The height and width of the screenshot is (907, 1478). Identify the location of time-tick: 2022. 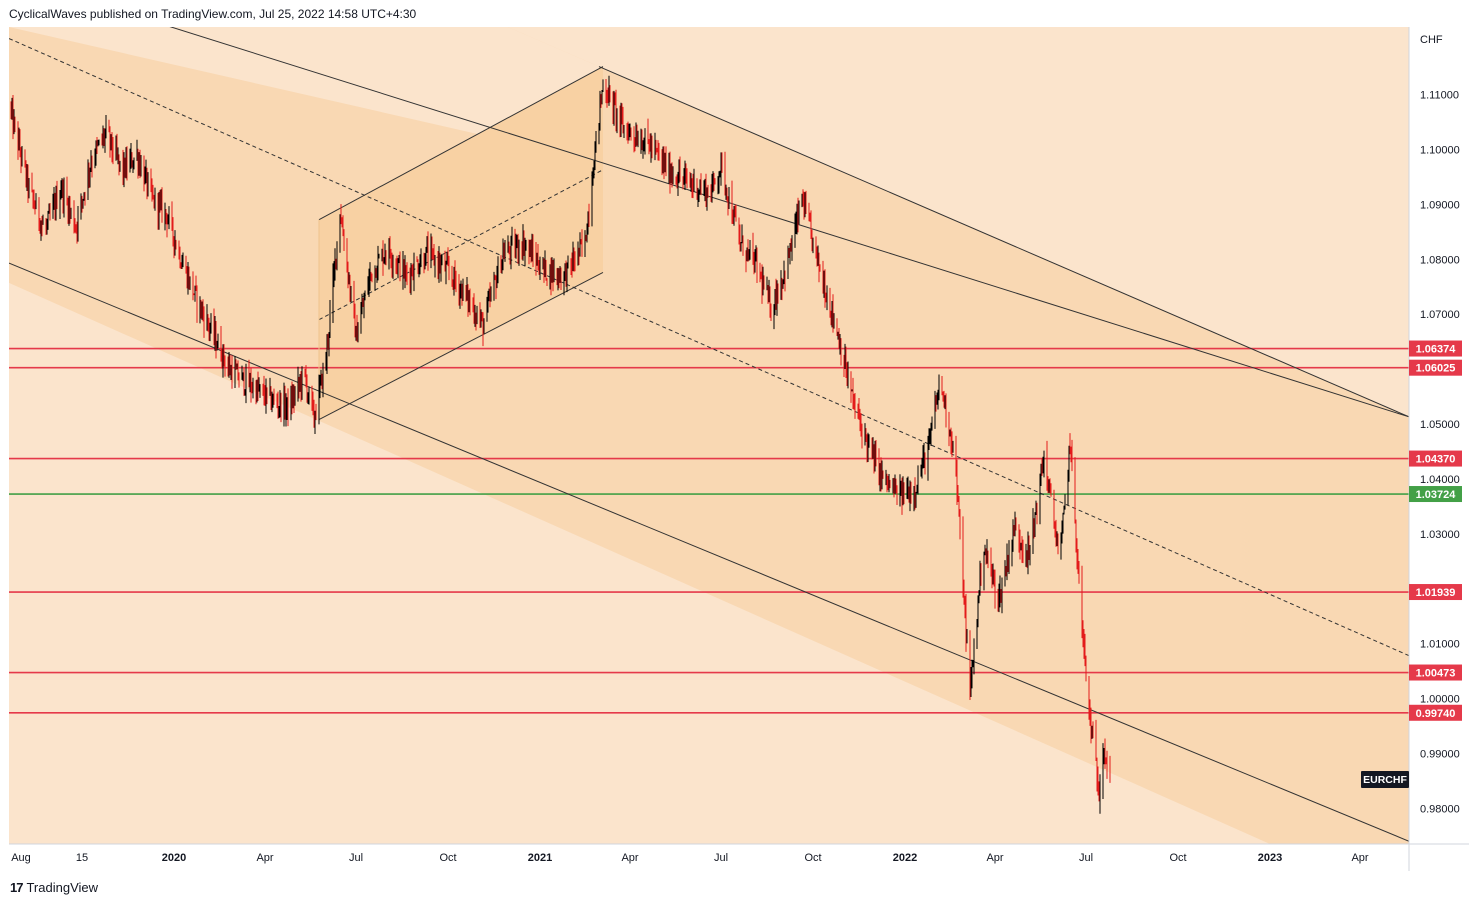
(905, 858).